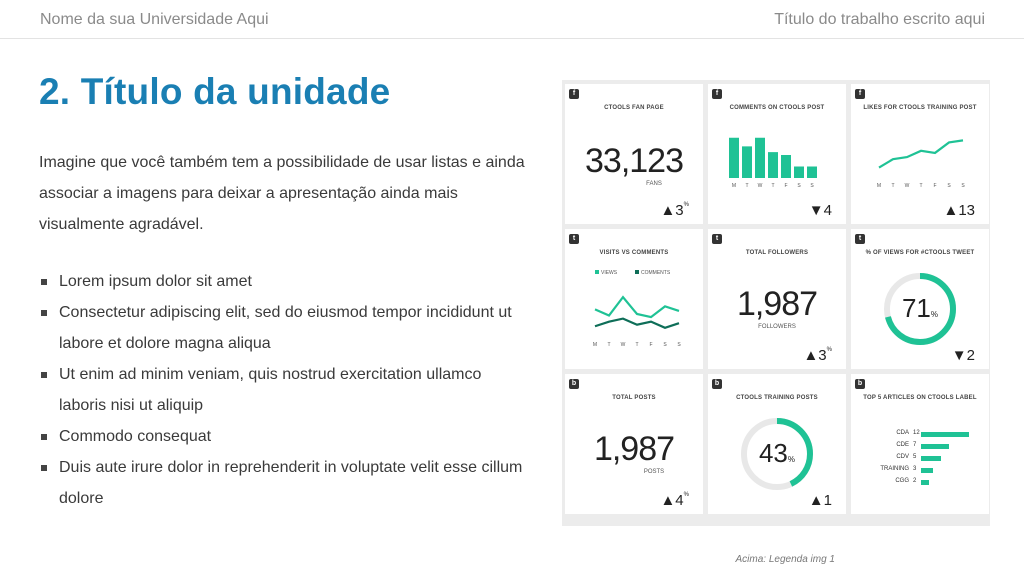  Describe the element at coordinates (154, 19) in the screenshot. I see `university-name: Nome da sua Universidade Aqui` at that location.